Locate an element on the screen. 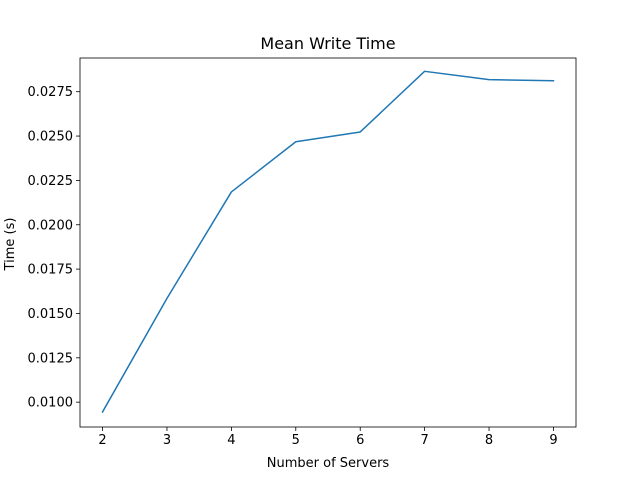 The width and height of the screenshot is (640, 480). x-tick-label-1: 3 is located at coordinates (167, 440).